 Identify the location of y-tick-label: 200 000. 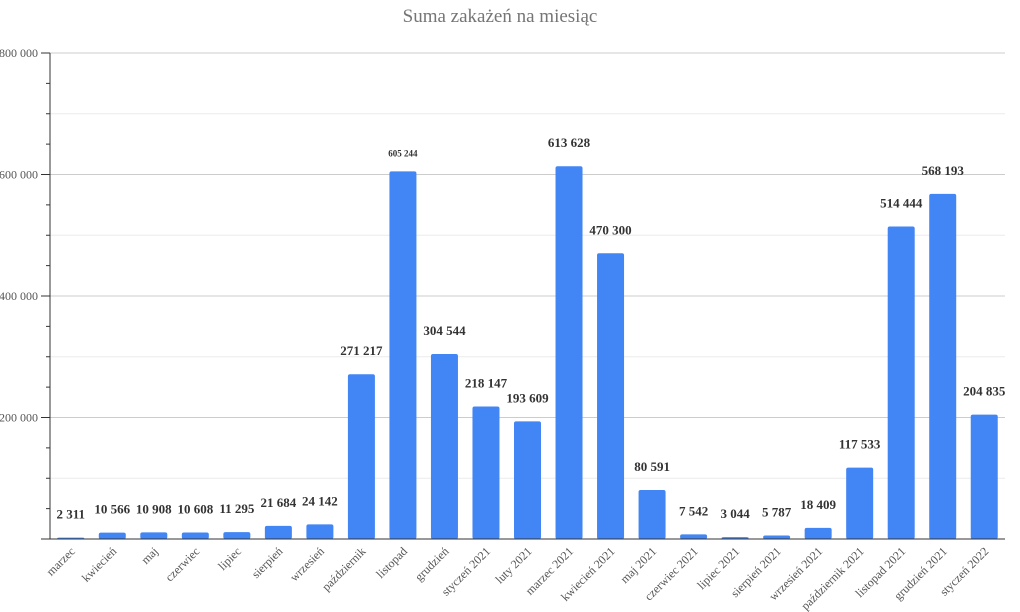
(19, 418).